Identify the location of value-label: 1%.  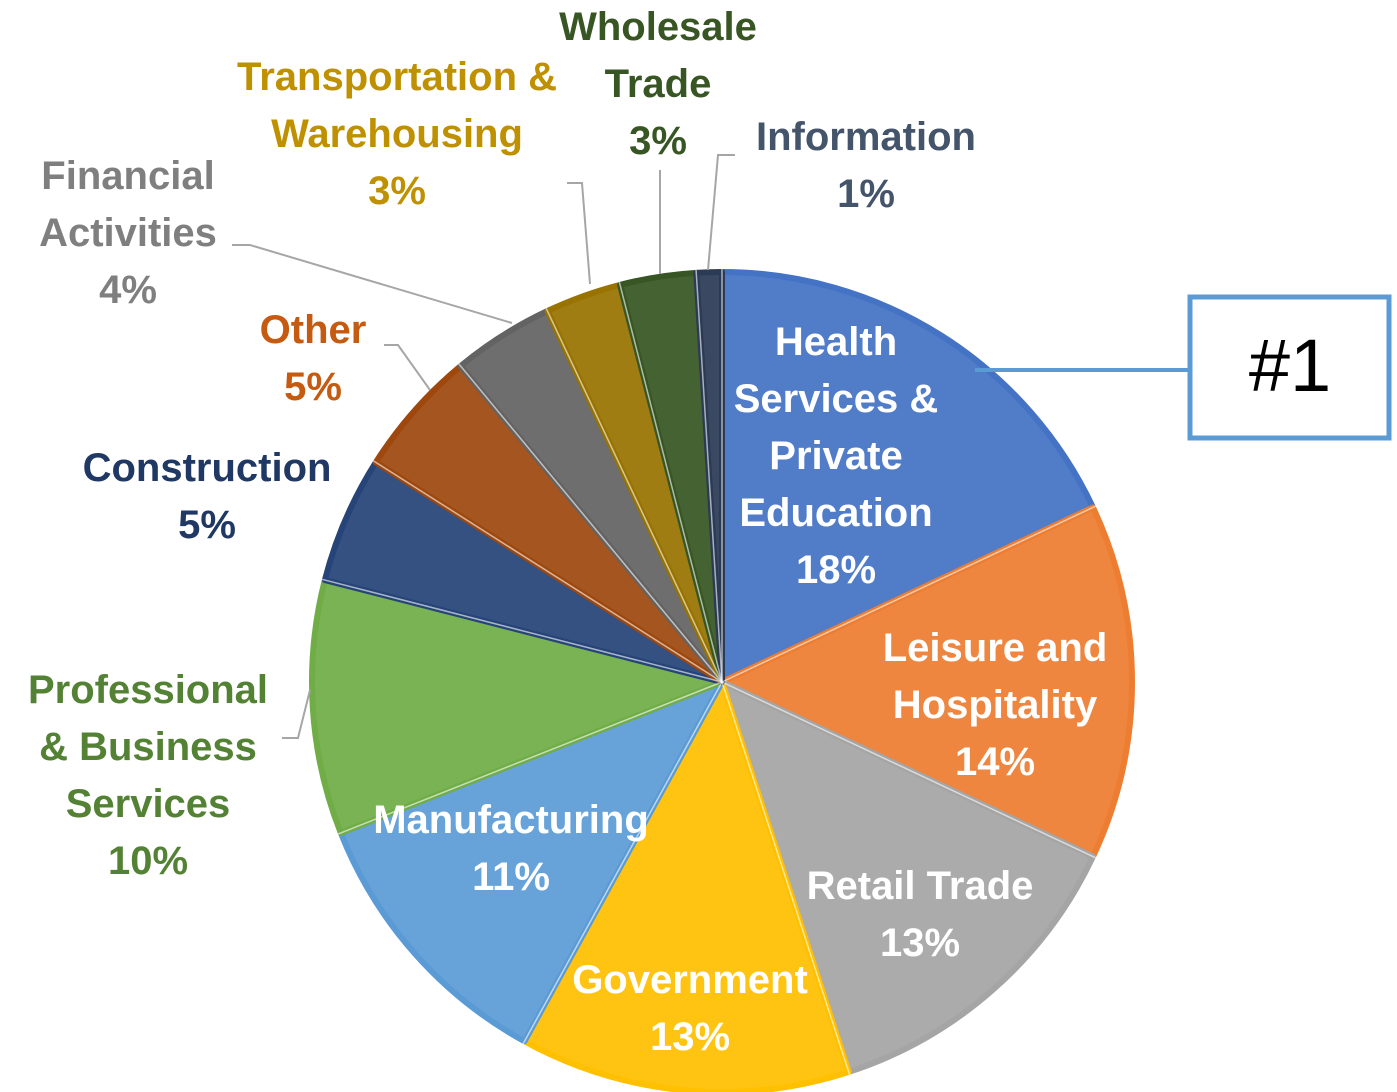
(866, 193).